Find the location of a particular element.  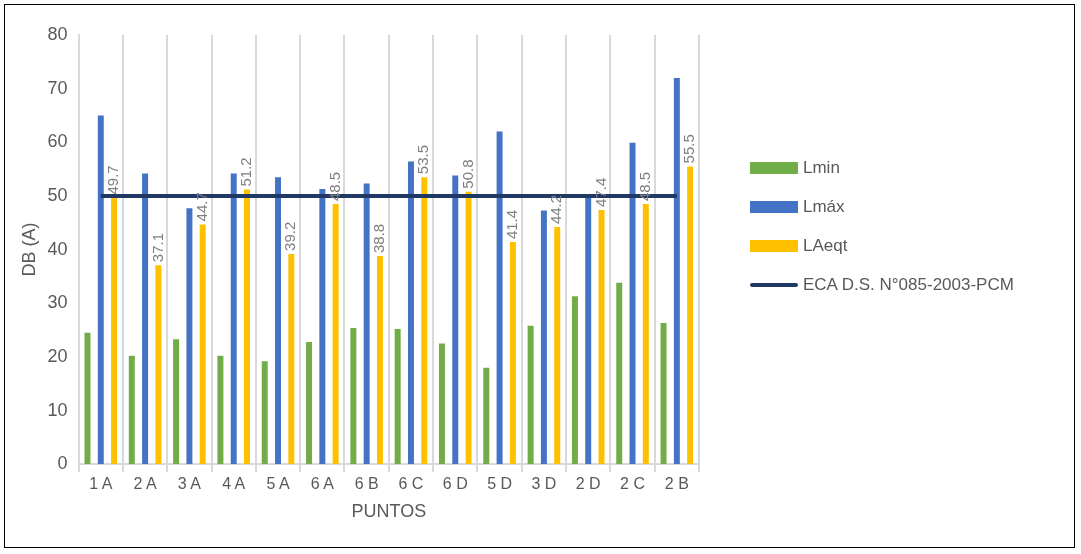

data-label: 49.7 is located at coordinates (113, 180).